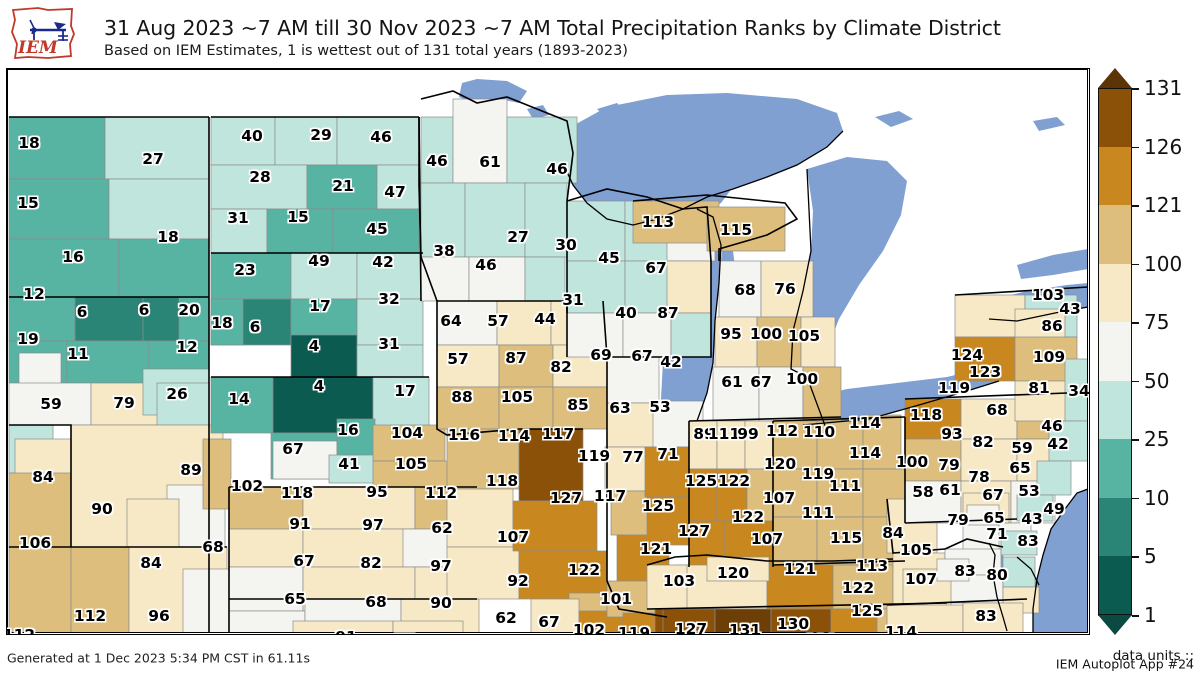 The width and height of the screenshot is (1200, 675). What do you see at coordinates (1157, 439) in the screenshot?
I see `colorbar-tick-label: 25` at bounding box center [1157, 439].